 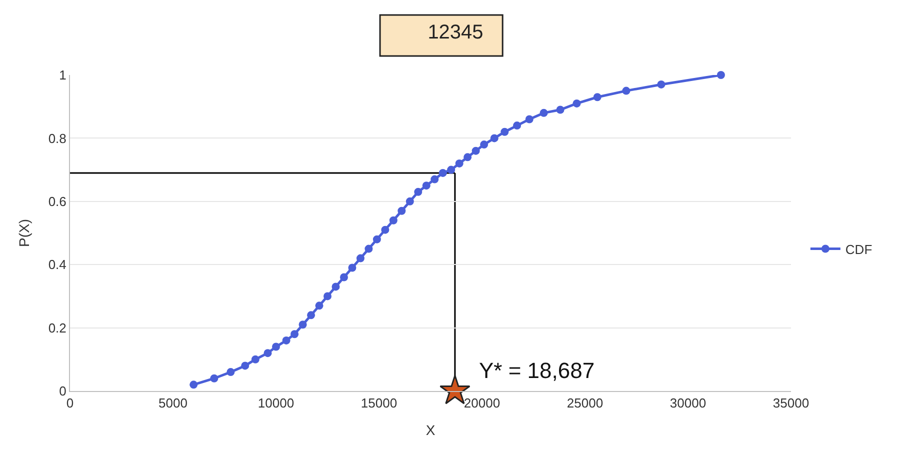 What do you see at coordinates (24, 233) in the screenshot?
I see `y-axis-title: P(X)` at bounding box center [24, 233].